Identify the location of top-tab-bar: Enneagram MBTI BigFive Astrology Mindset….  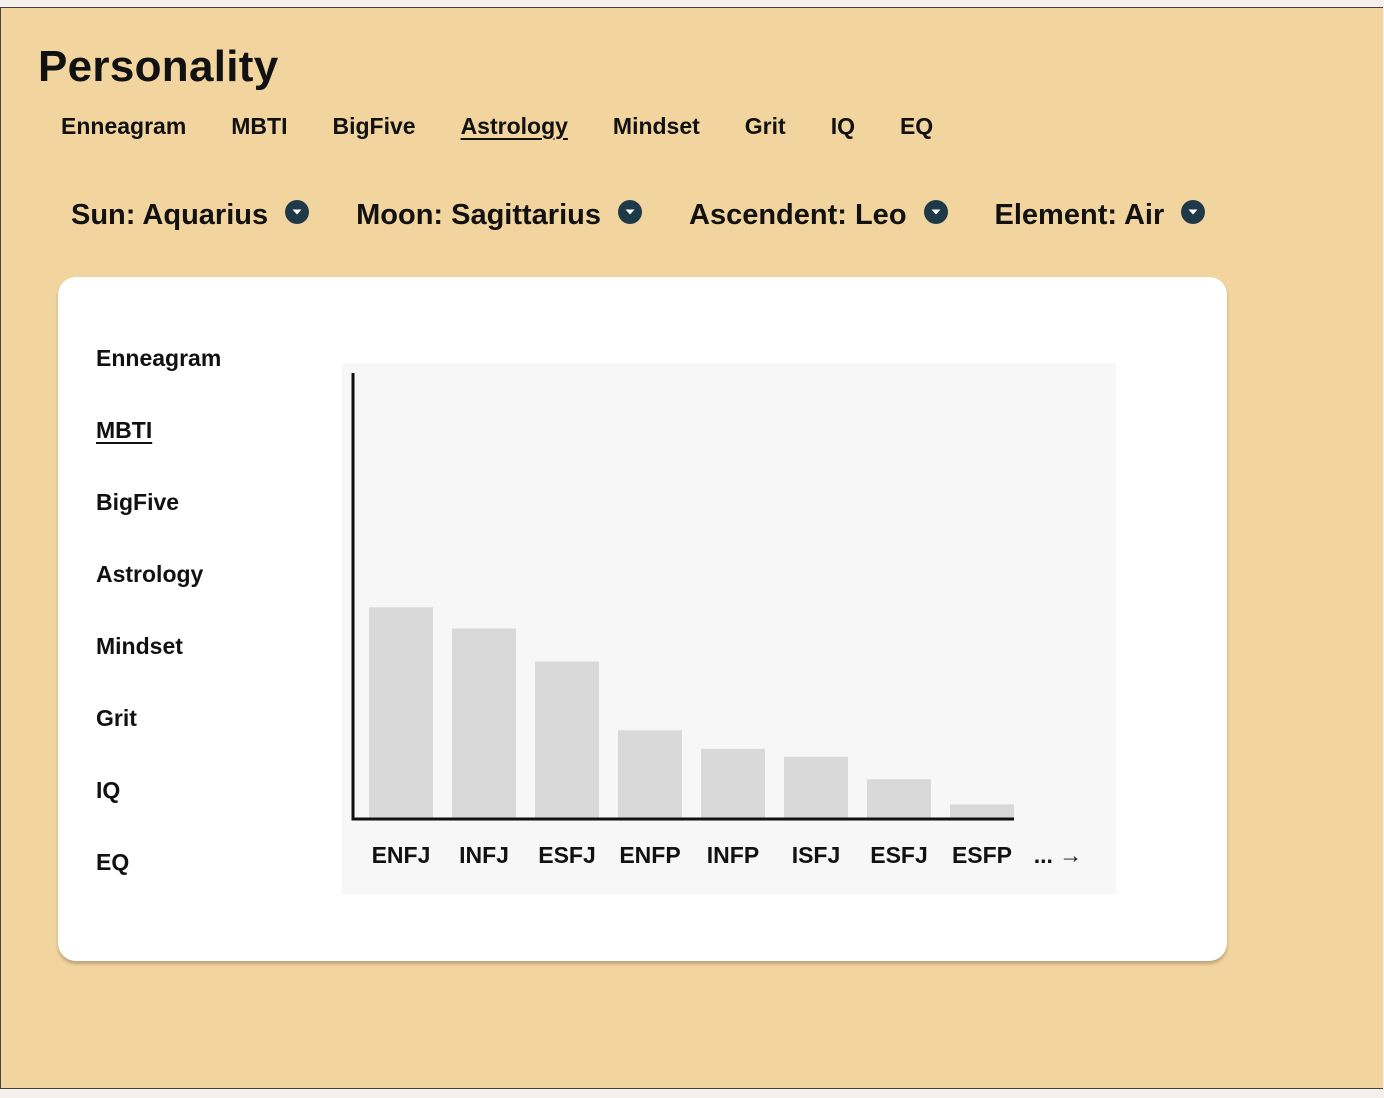
(519, 126).